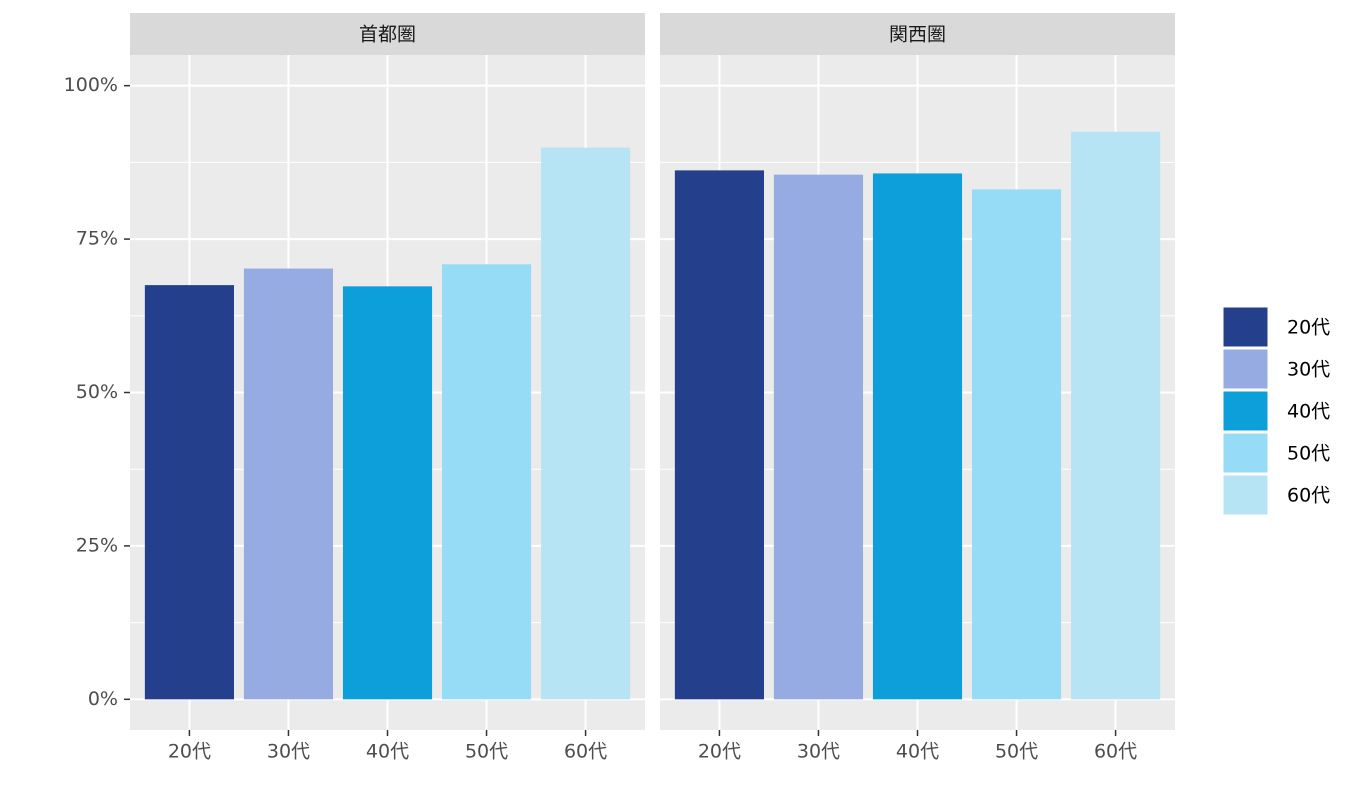 Image resolution: width=1369 pixels, height=808 pixels. I want to click on facet-title: 首都圏, so click(387, 35).